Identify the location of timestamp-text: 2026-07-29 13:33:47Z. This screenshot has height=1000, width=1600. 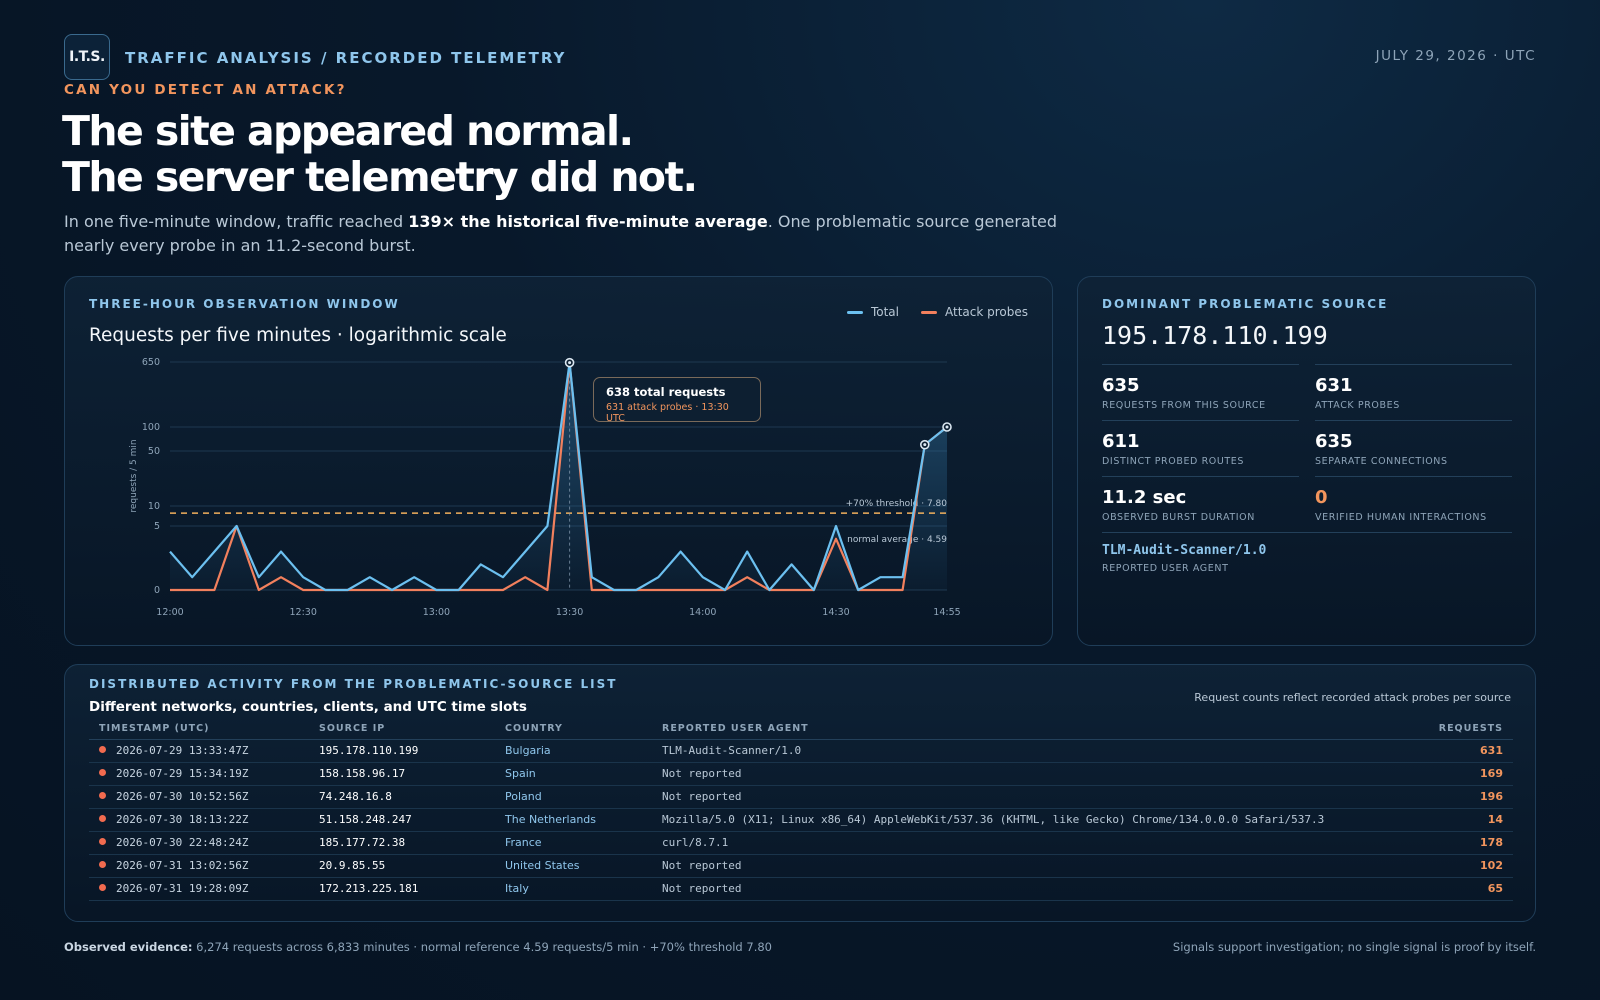
(182, 750).